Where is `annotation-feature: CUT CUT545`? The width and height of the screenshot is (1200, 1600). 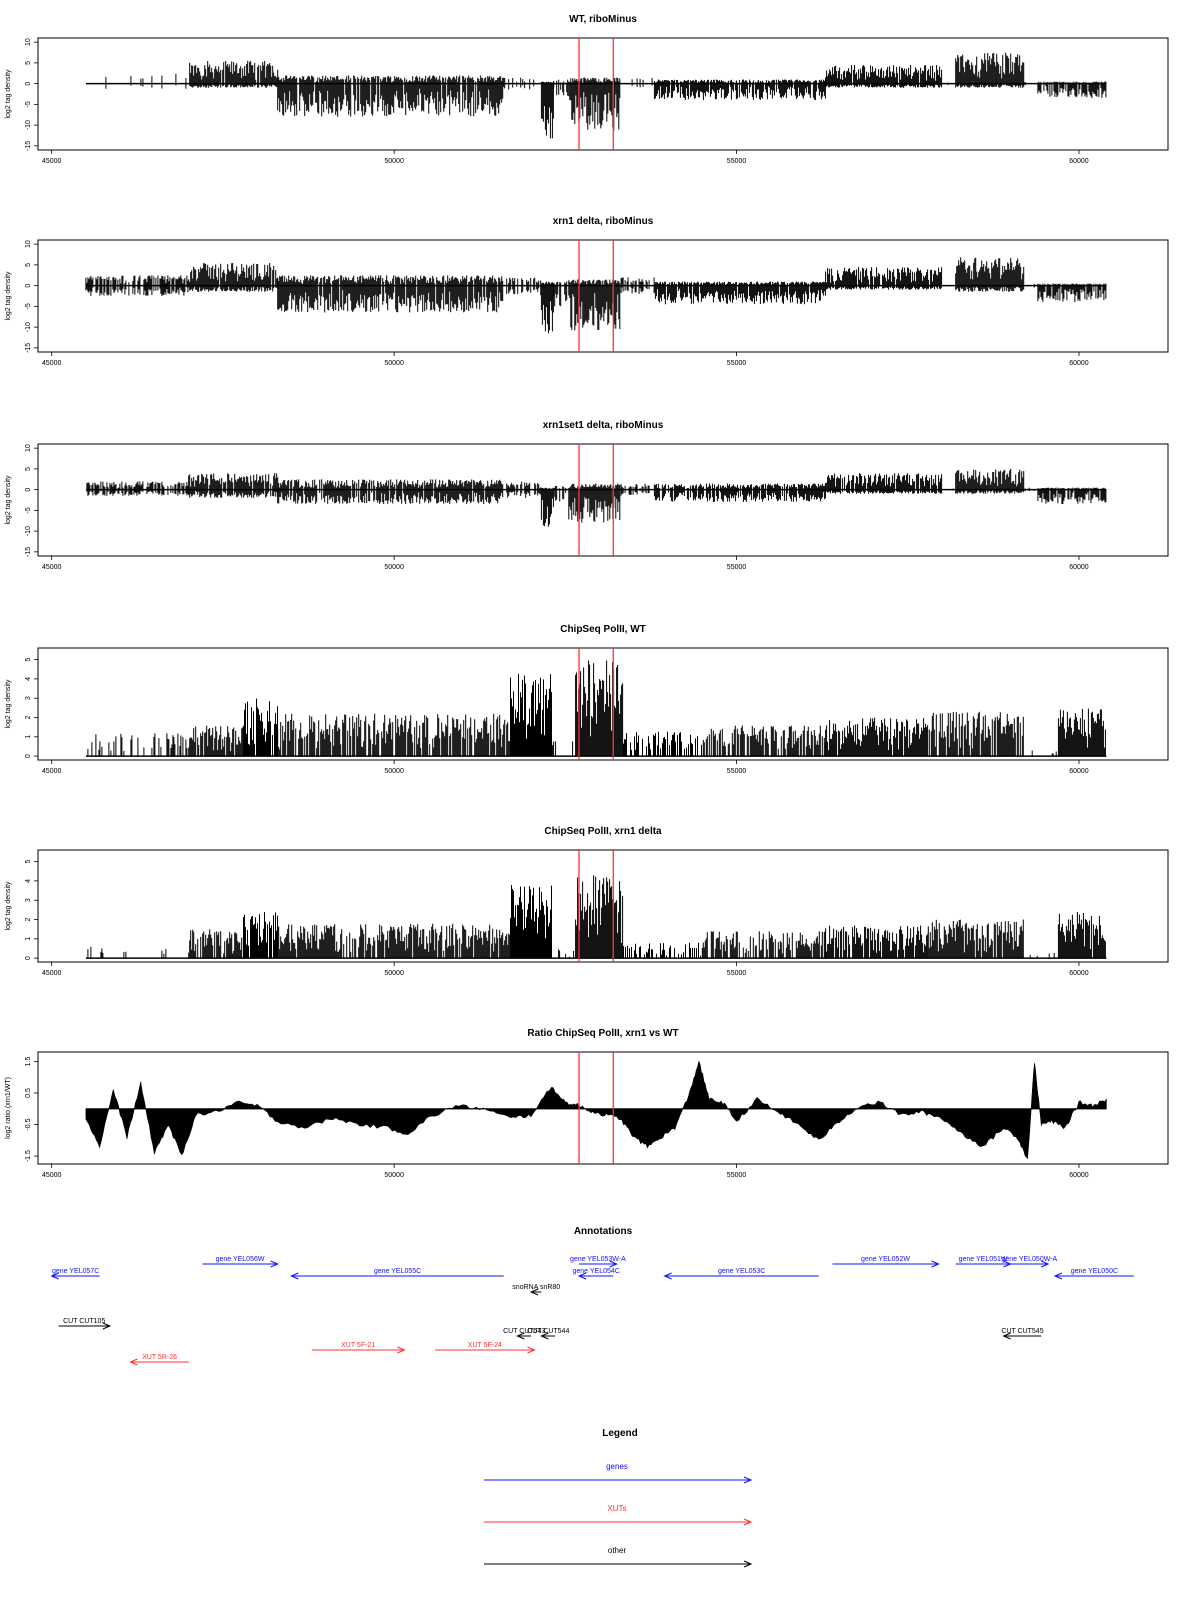
annotation-feature: CUT CUT545 is located at coordinates (1022, 1334).